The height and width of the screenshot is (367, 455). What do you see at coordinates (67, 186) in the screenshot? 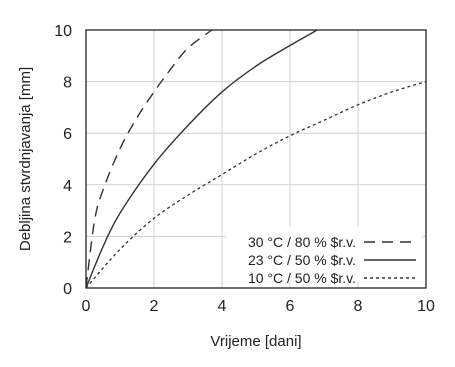
I see `y-tick-label: 4` at bounding box center [67, 186].